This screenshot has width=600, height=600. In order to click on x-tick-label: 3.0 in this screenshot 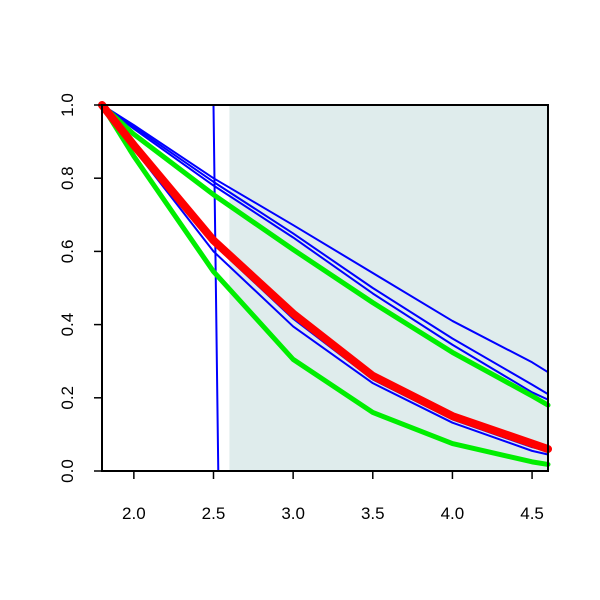, I will do `click(293, 513)`.